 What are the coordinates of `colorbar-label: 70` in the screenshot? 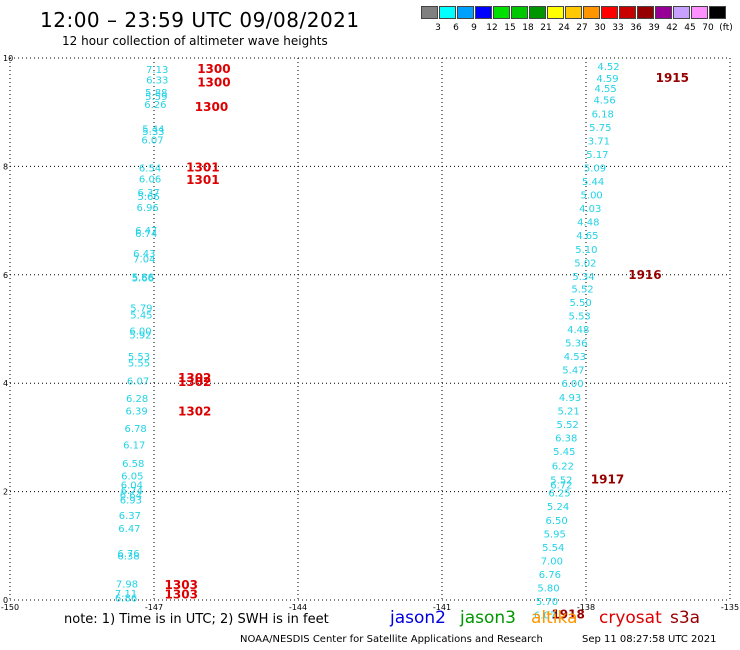 It's located at (708, 28).